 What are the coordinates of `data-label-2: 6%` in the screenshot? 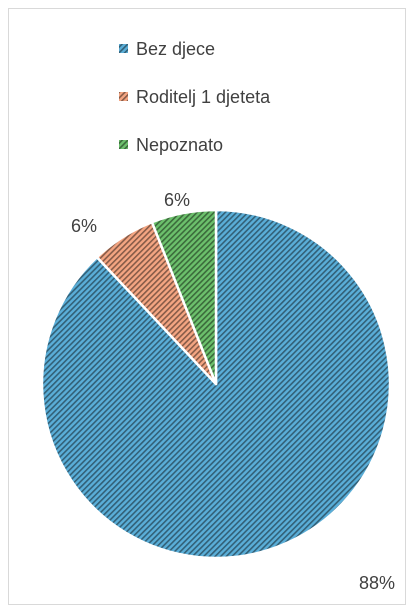 It's located at (84, 226).